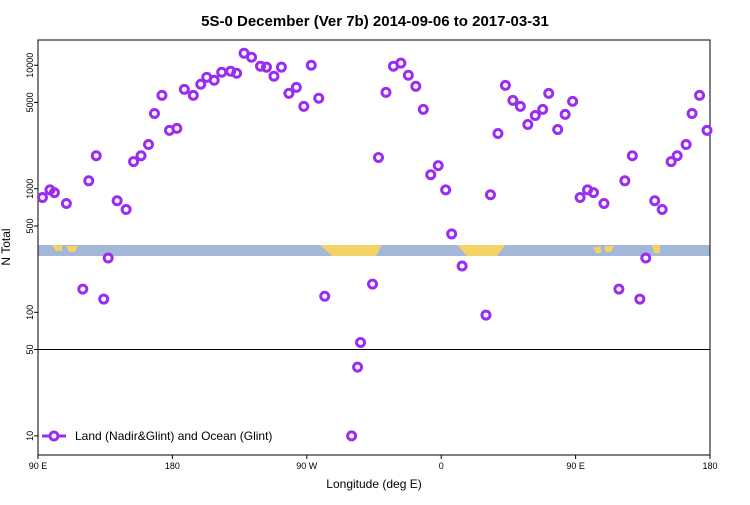 The height and width of the screenshot is (505, 750). Describe the element at coordinates (6, 246) in the screenshot. I see `y-axis-label: N Total` at that location.